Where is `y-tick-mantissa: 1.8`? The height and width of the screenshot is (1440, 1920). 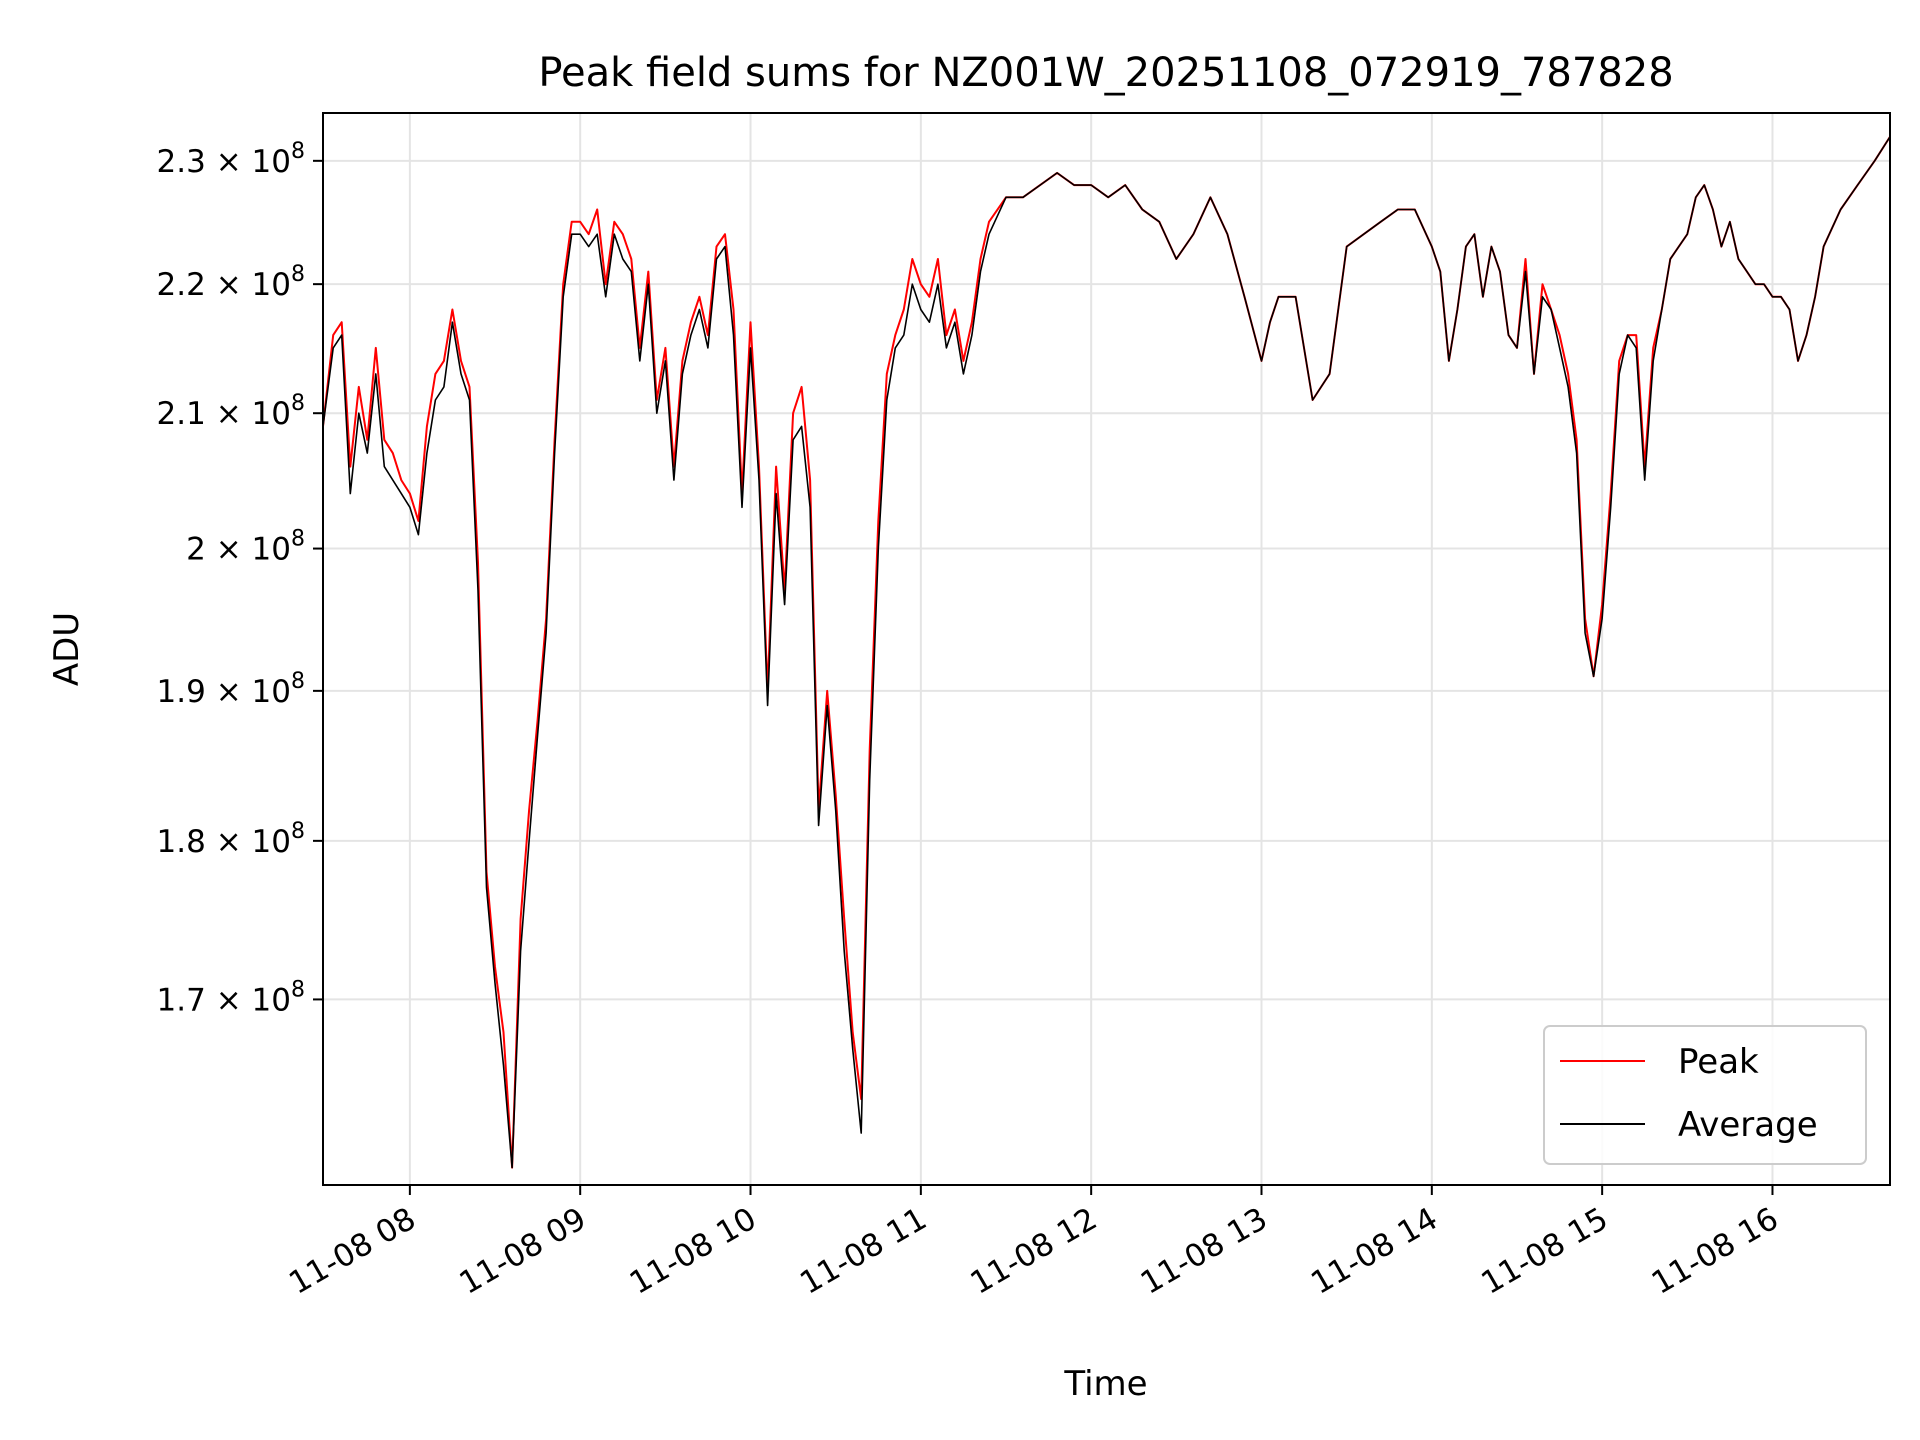
y-tick-mantissa: 1.8 is located at coordinates (181, 842).